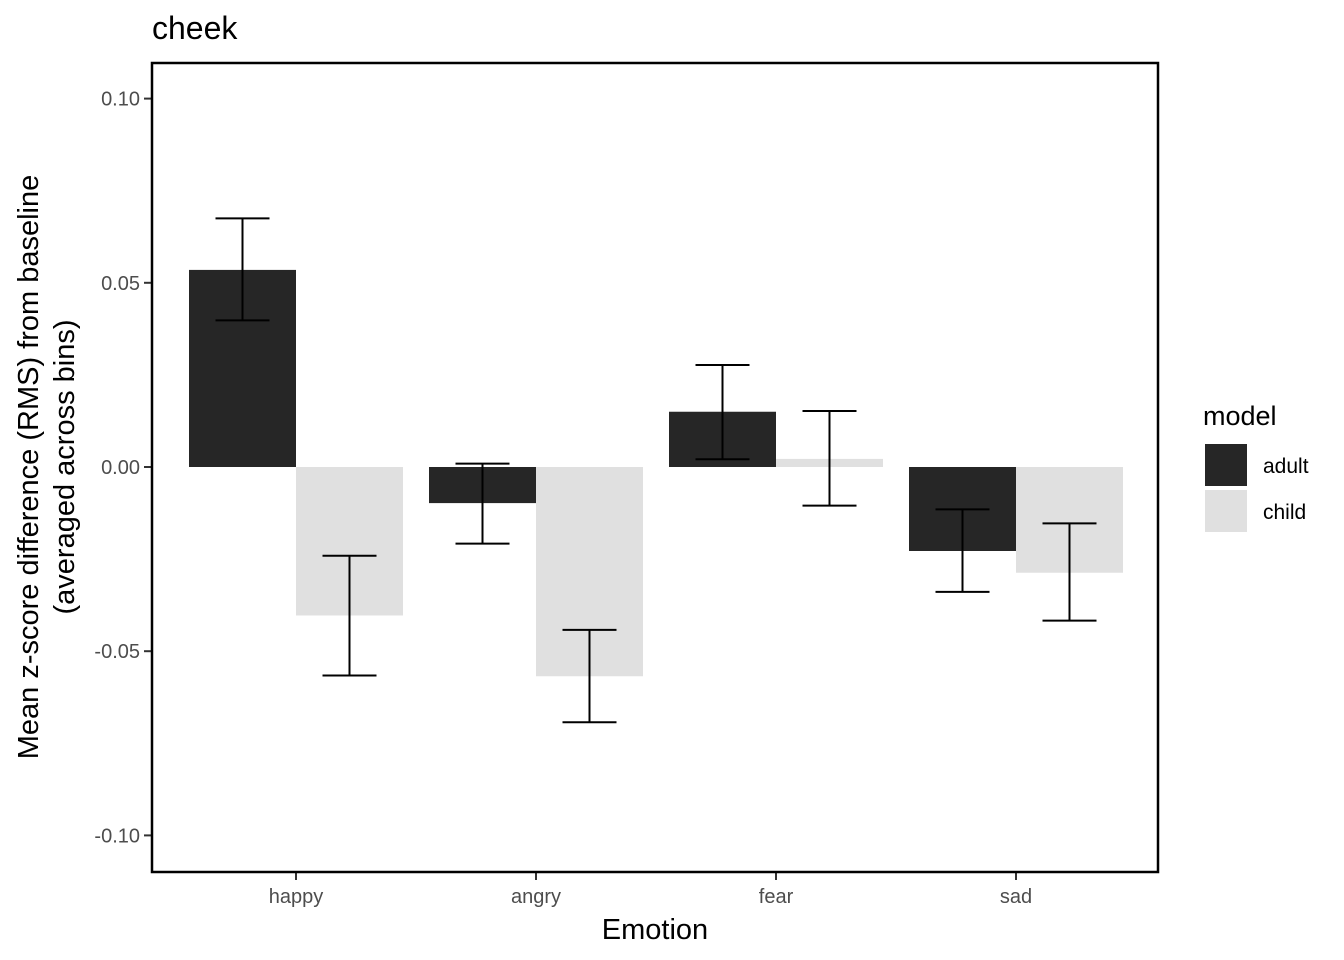  I want to click on error-bar-adult-sad, so click(962, 550).